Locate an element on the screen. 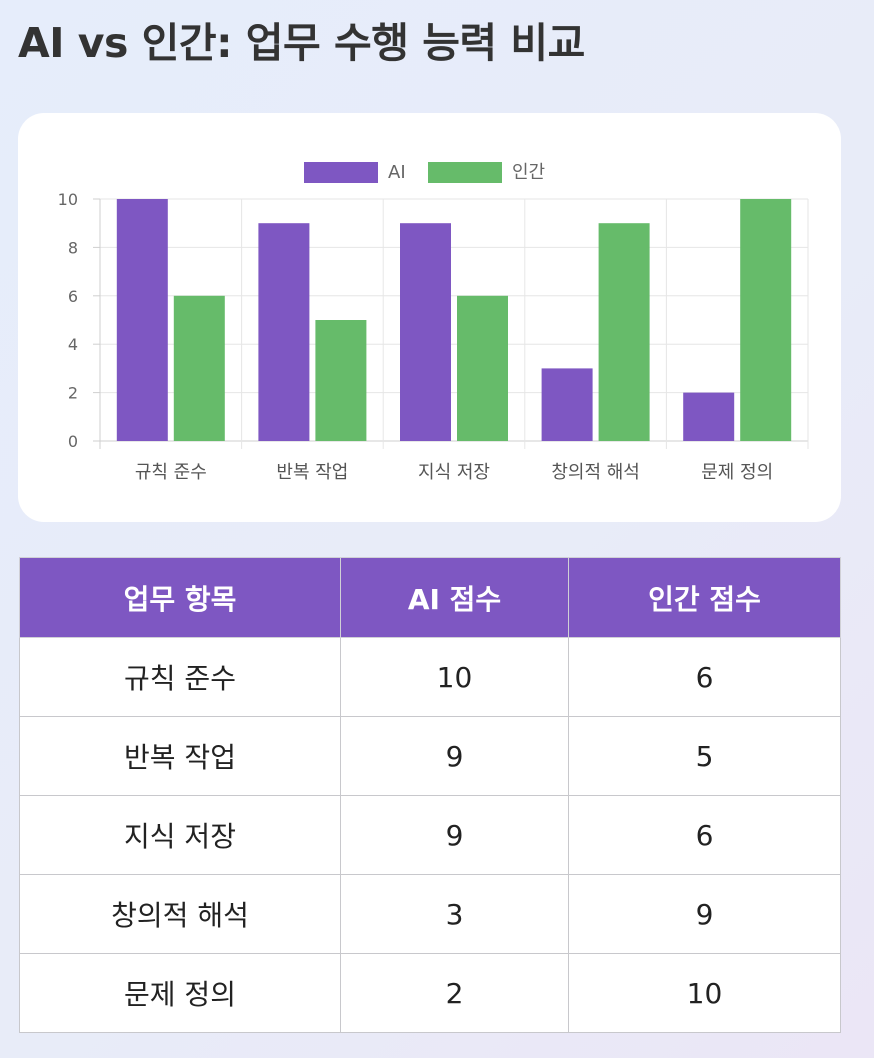 The width and height of the screenshot is (874, 1058). legend-label-ai: AI is located at coordinates (397, 172).